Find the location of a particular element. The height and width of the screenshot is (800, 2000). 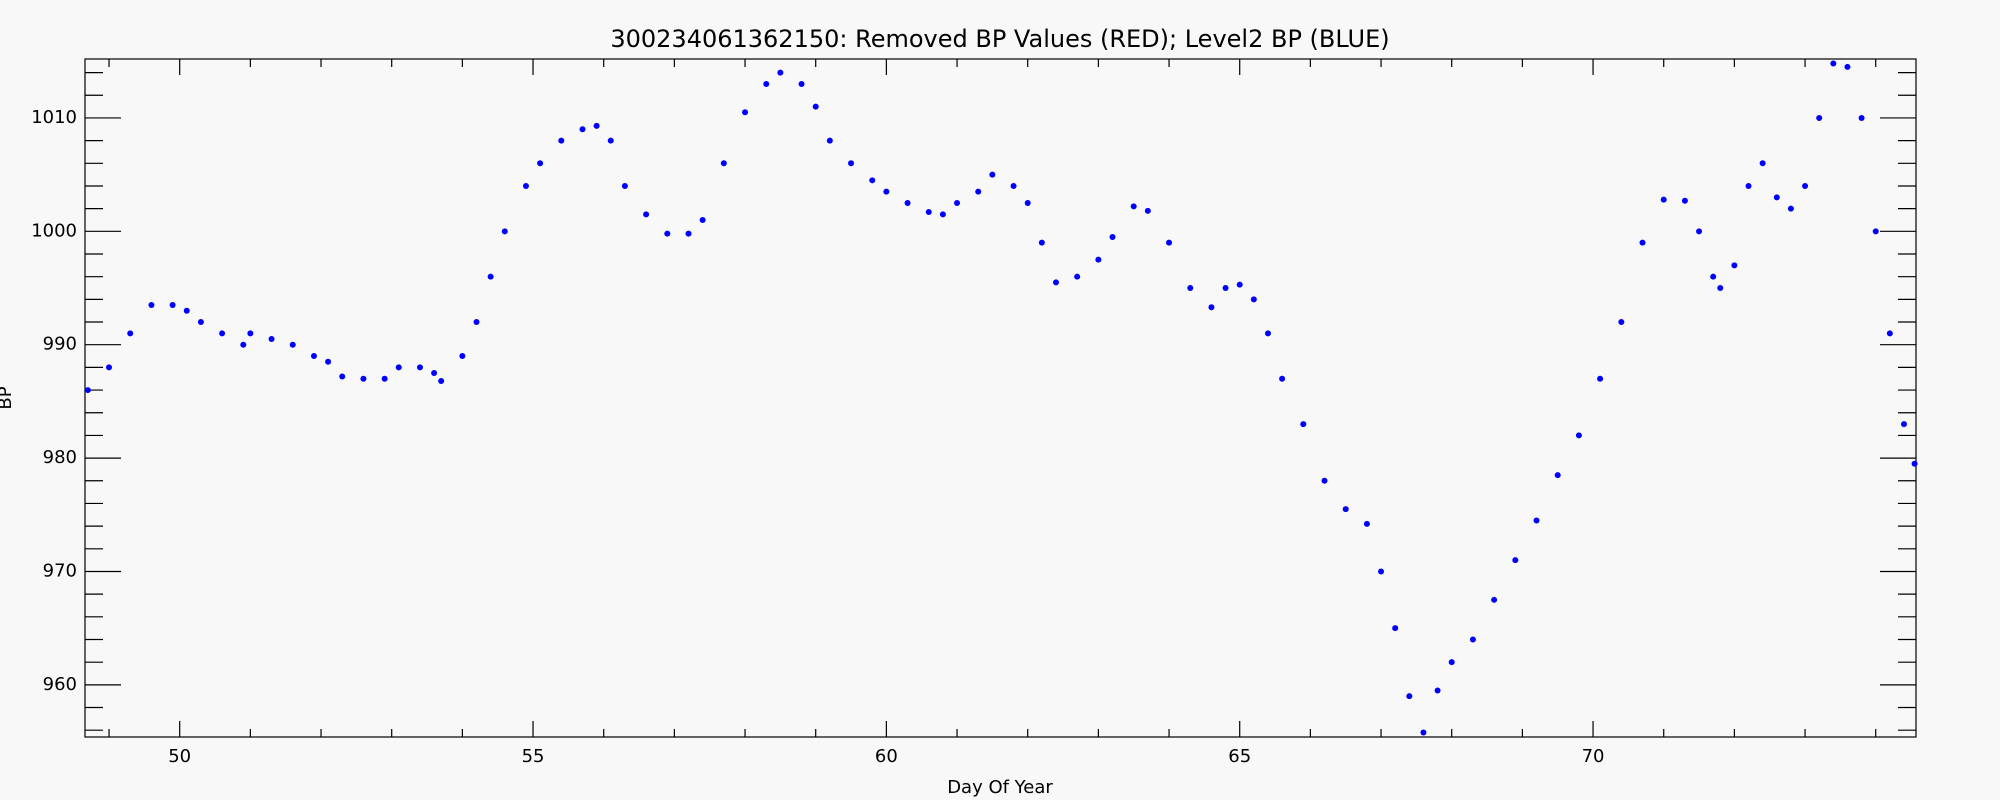

y-tick-label: 1000 is located at coordinates (54, 230).